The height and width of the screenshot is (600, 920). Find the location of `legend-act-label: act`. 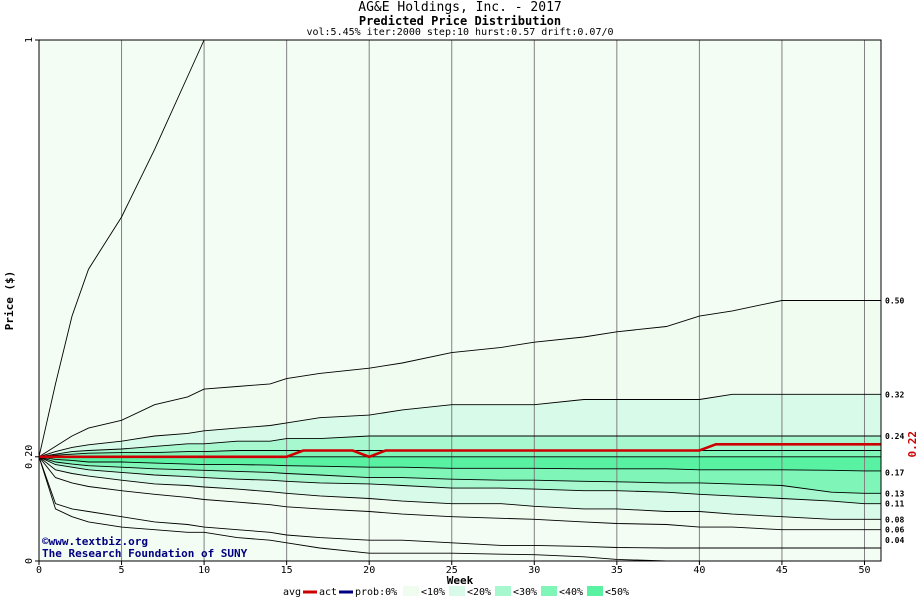

legend-act-label: act is located at coordinates (328, 592).